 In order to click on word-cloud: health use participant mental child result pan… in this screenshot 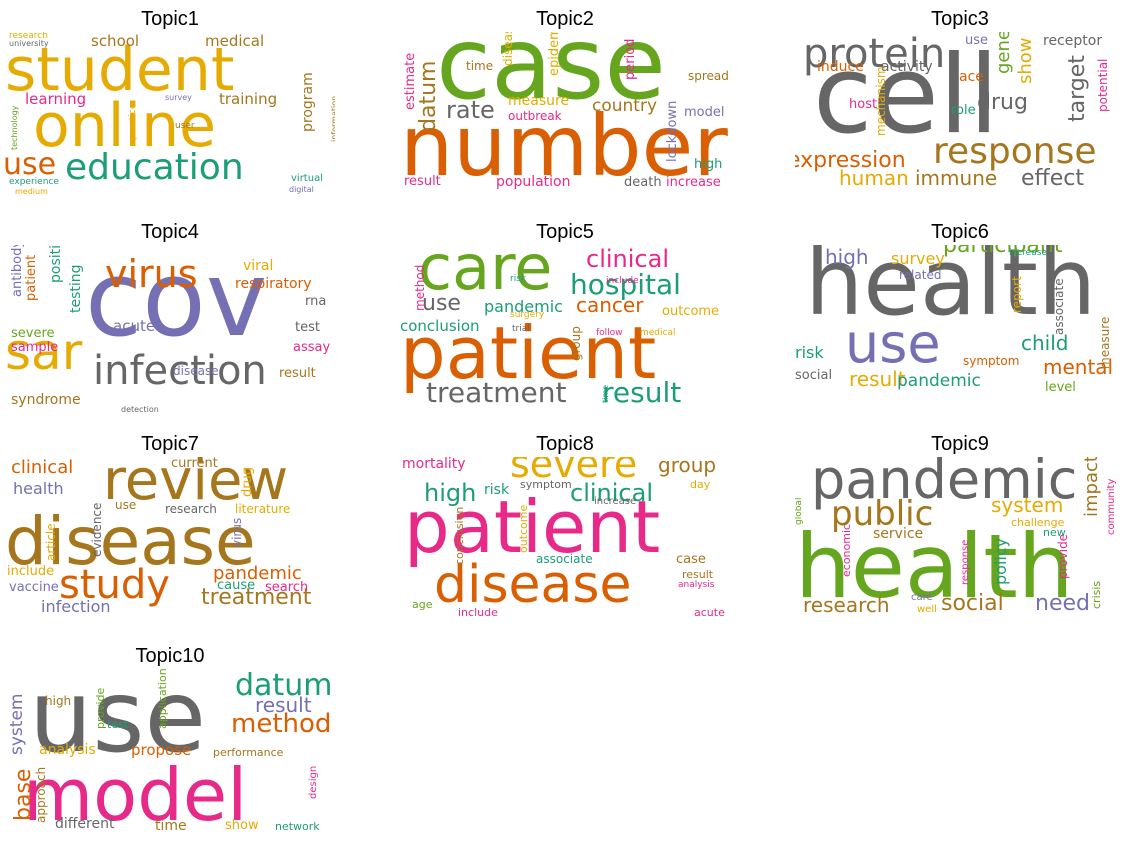, I will do `click(960, 330)`.